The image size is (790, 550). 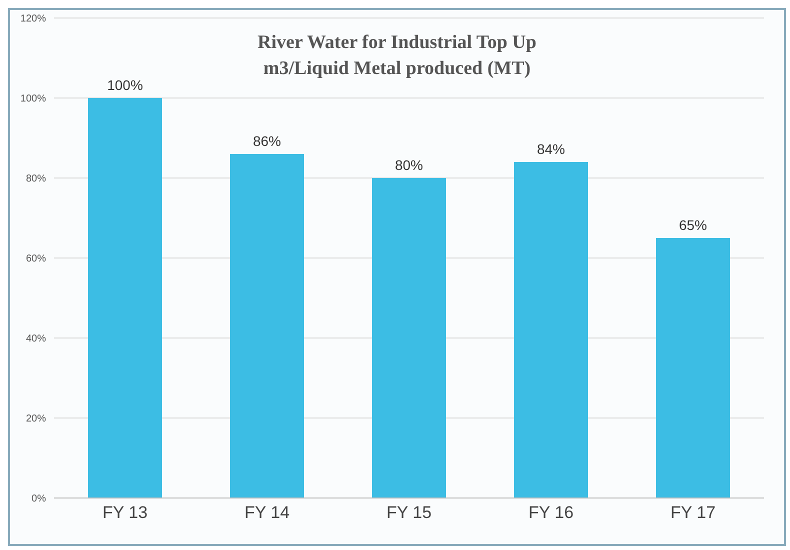 What do you see at coordinates (397, 55) in the screenshot?
I see `text: River Water for Industrial Top Up m3/Liquid Metal produced (MT)` at bounding box center [397, 55].